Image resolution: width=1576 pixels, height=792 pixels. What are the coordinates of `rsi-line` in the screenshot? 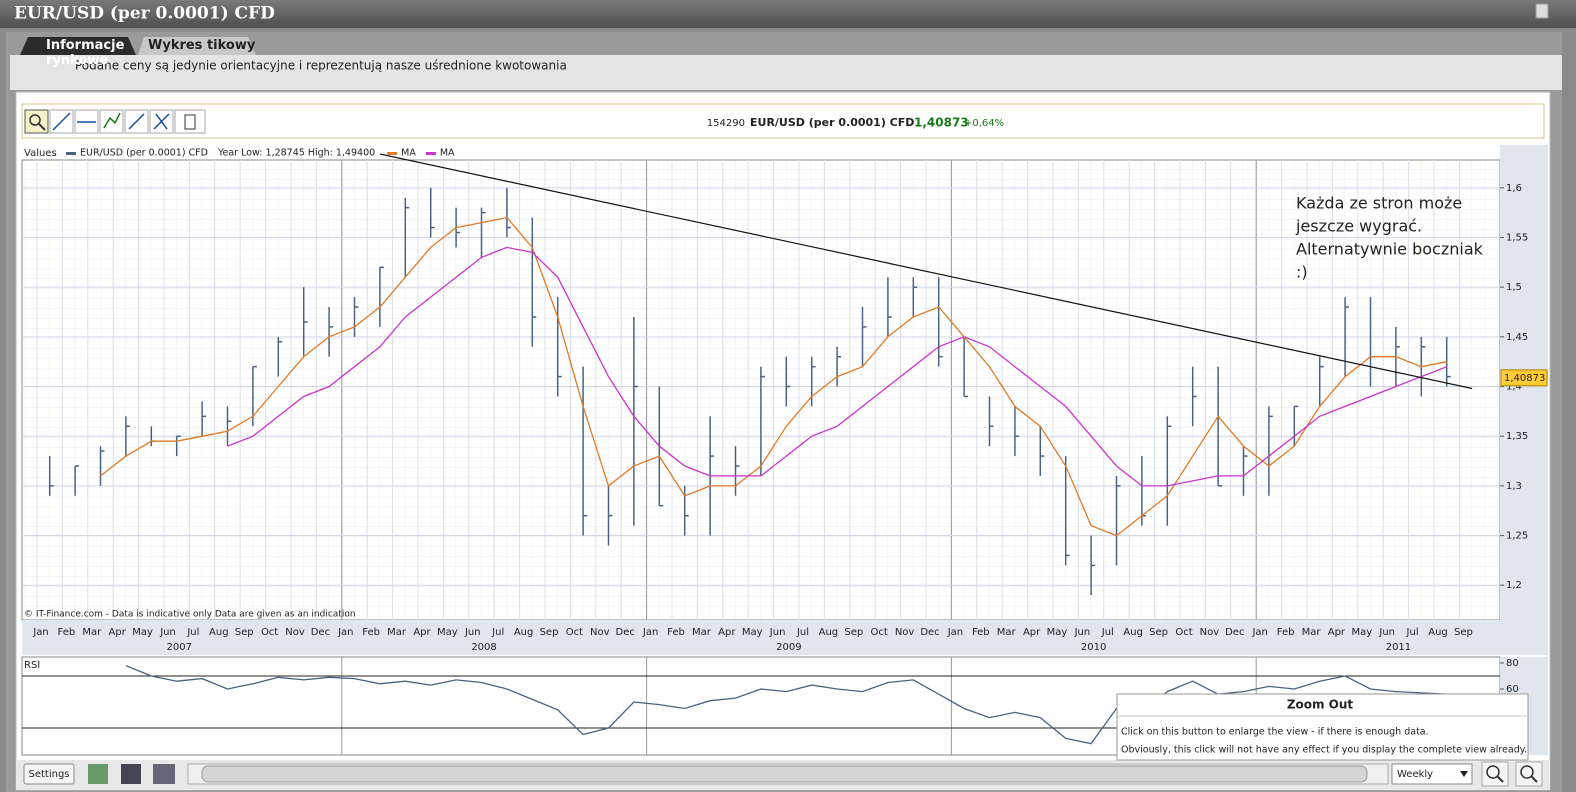 It's located at (786, 704).